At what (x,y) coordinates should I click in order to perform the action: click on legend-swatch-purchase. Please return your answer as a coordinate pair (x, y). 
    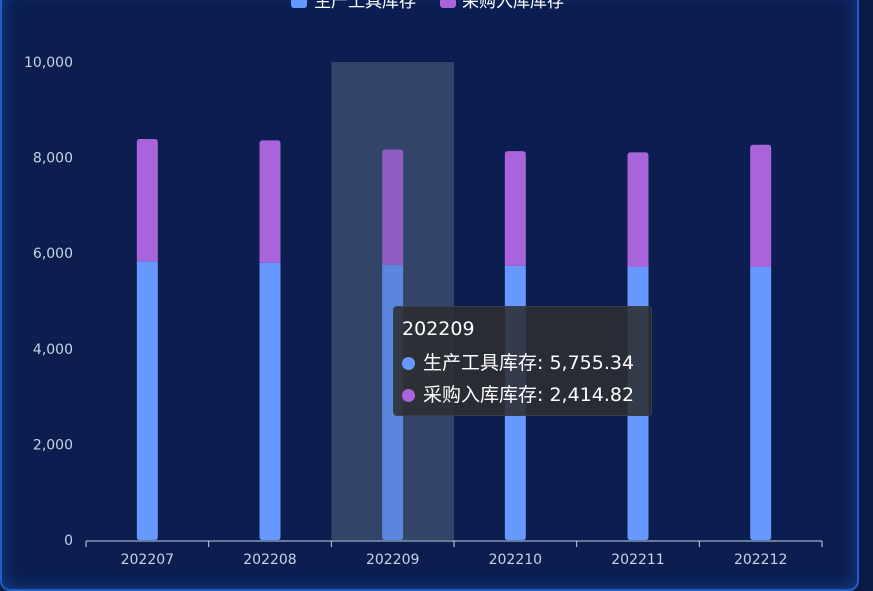
    Looking at the image, I should click on (448, 4).